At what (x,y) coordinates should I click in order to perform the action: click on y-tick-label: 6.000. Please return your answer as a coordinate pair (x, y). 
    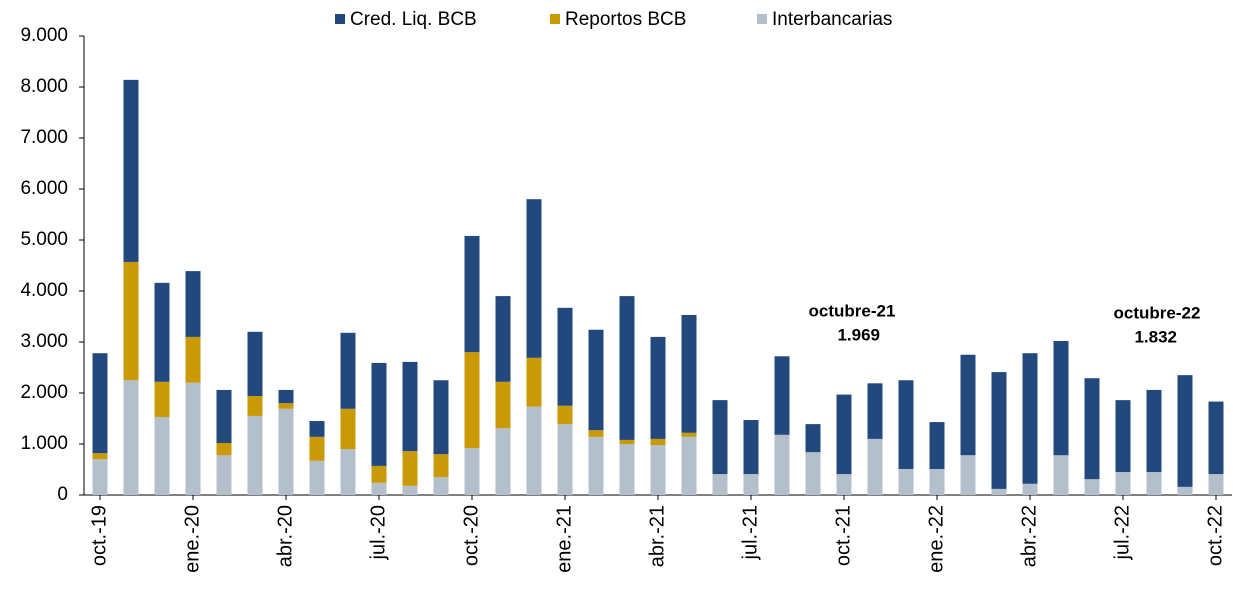
    Looking at the image, I should click on (44, 188).